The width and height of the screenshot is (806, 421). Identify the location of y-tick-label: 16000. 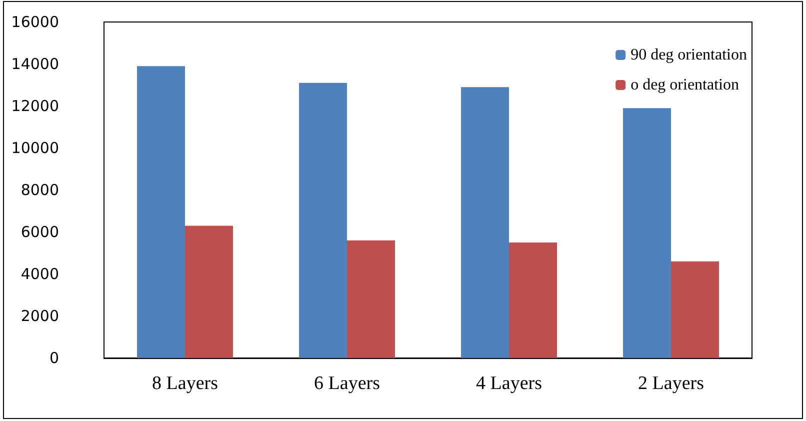
(35, 22).